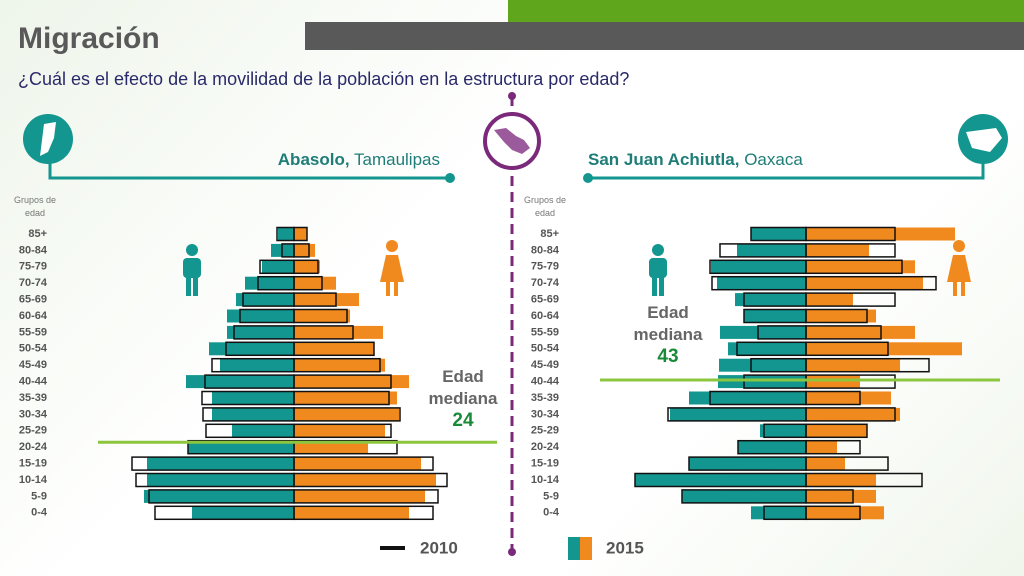 The height and width of the screenshot is (576, 1024). Describe the element at coordinates (545, 398) in the screenshot. I see `age-label: 35-39` at that location.